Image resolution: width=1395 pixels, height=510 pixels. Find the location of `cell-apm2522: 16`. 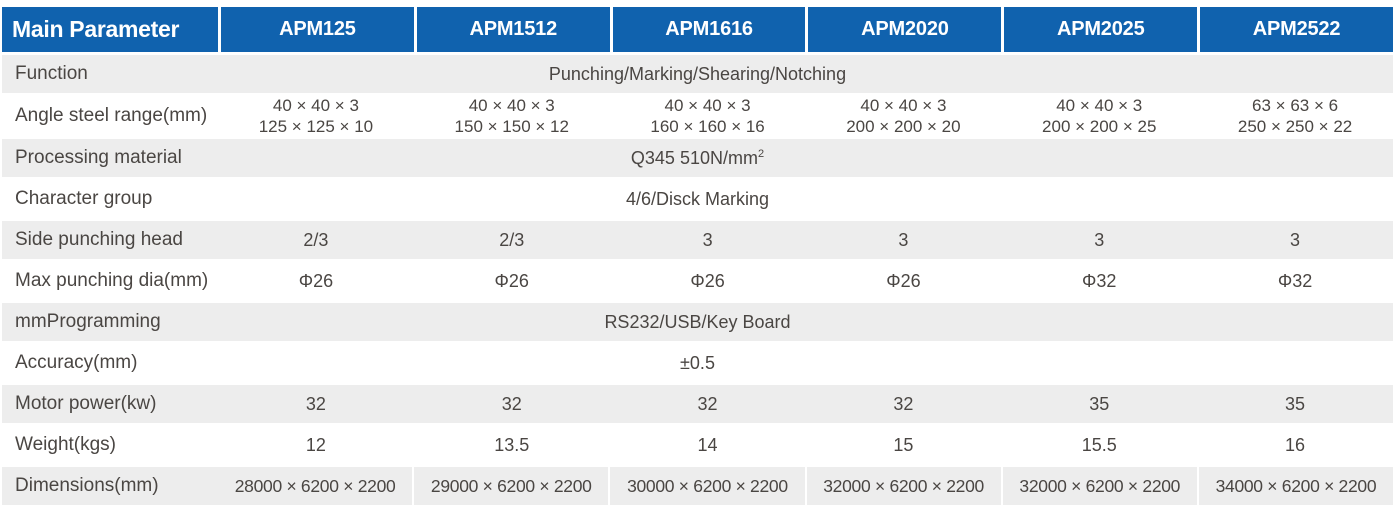

cell-apm2522: 16 is located at coordinates (1295, 444).